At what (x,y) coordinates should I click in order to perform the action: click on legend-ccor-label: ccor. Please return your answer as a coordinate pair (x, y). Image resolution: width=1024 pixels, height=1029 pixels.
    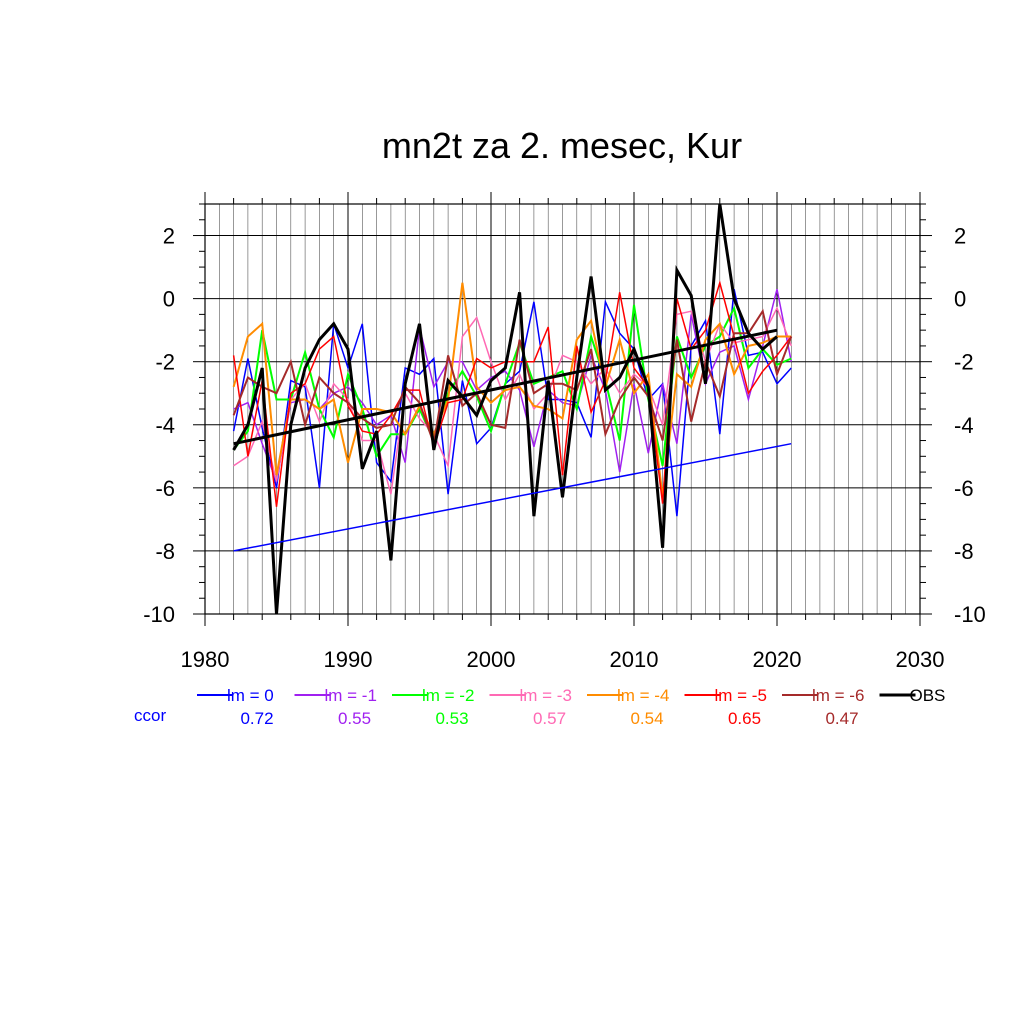
    Looking at the image, I should click on (150, 715).